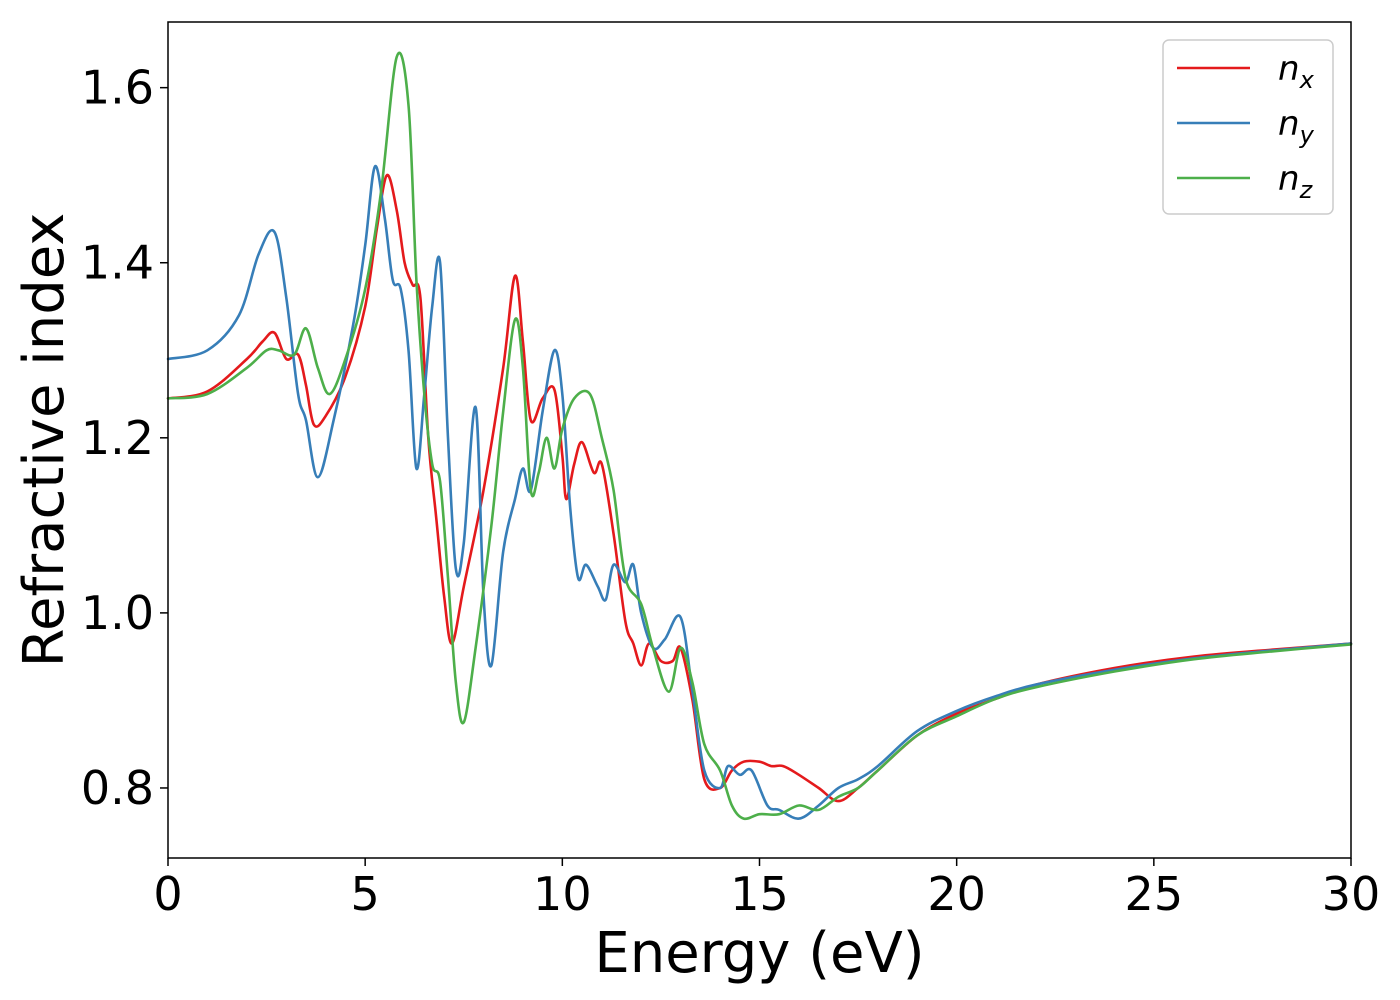 This screenshot has height=1000, width=1400. What do you see at coordinates (1306, 190) in the screenshot?
I see `legend-label-subscript: z` at bounding box center [1306, 190].